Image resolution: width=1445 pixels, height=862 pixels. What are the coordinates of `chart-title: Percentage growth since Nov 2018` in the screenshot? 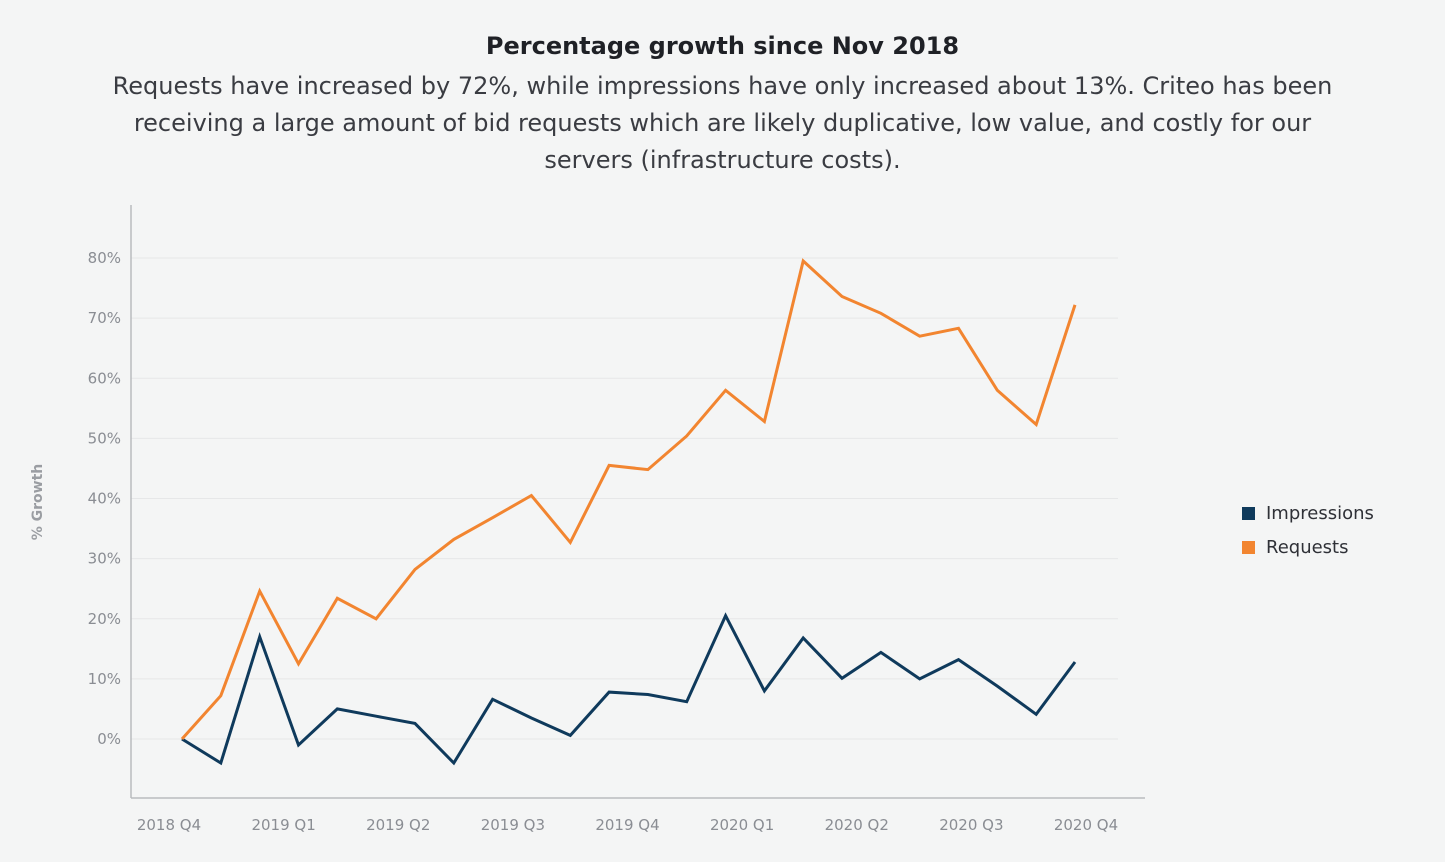 It's located at (722, 46).